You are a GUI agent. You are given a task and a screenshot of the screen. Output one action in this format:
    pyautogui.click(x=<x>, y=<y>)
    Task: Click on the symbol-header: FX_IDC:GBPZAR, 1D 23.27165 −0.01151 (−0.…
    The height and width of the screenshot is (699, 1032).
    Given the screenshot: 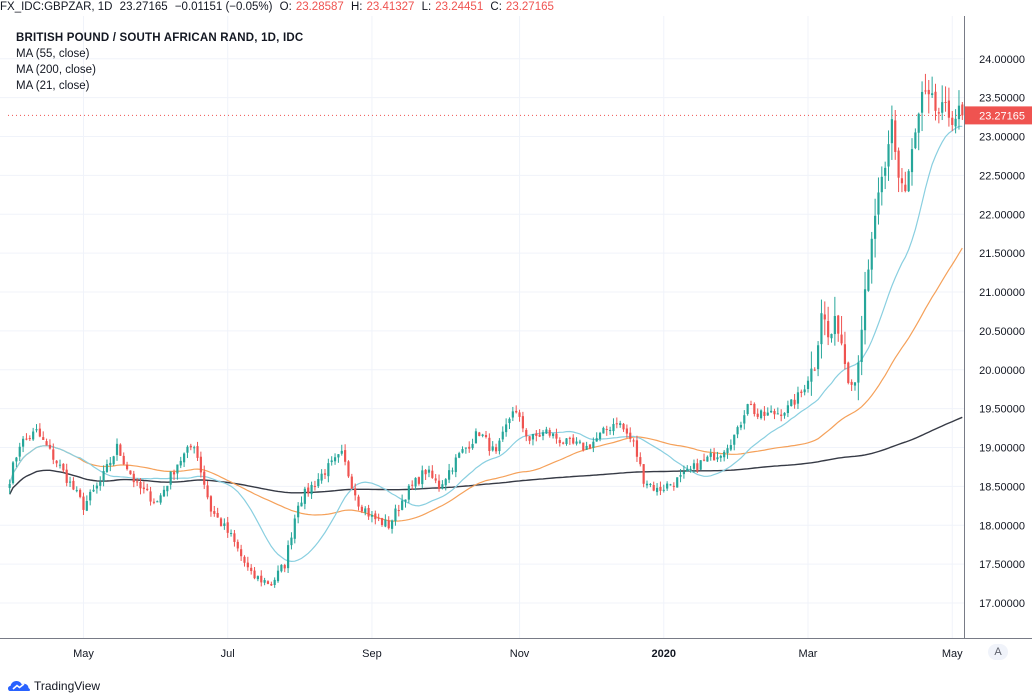 What is the action you would take?
    pyautogui.click(x=516, y=8)
    